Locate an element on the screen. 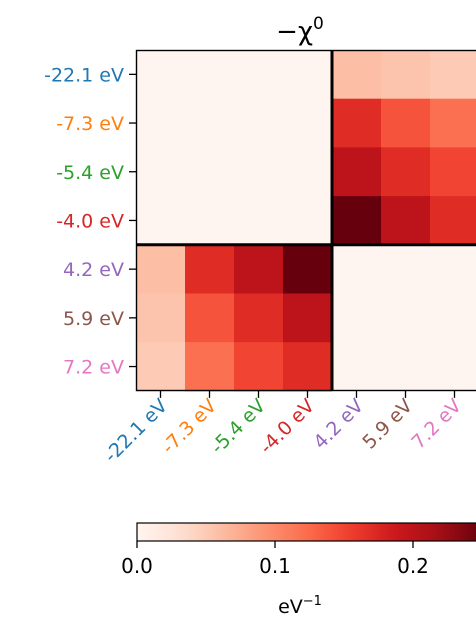  x-tick-label: -22.1 eV is located at coordinates (136, 431).